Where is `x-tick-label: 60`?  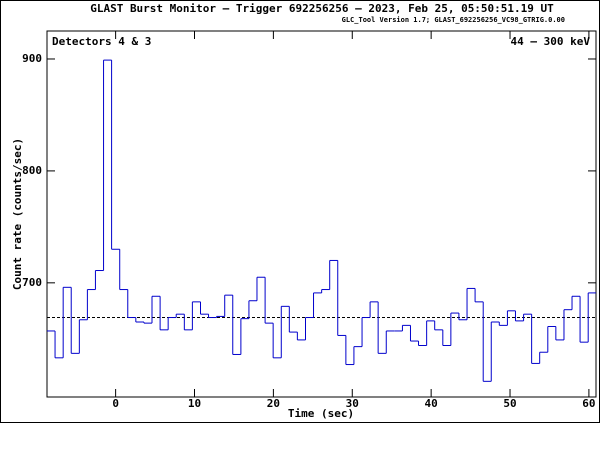 x-tick-label: 60 is located at coordinates (588, 403).